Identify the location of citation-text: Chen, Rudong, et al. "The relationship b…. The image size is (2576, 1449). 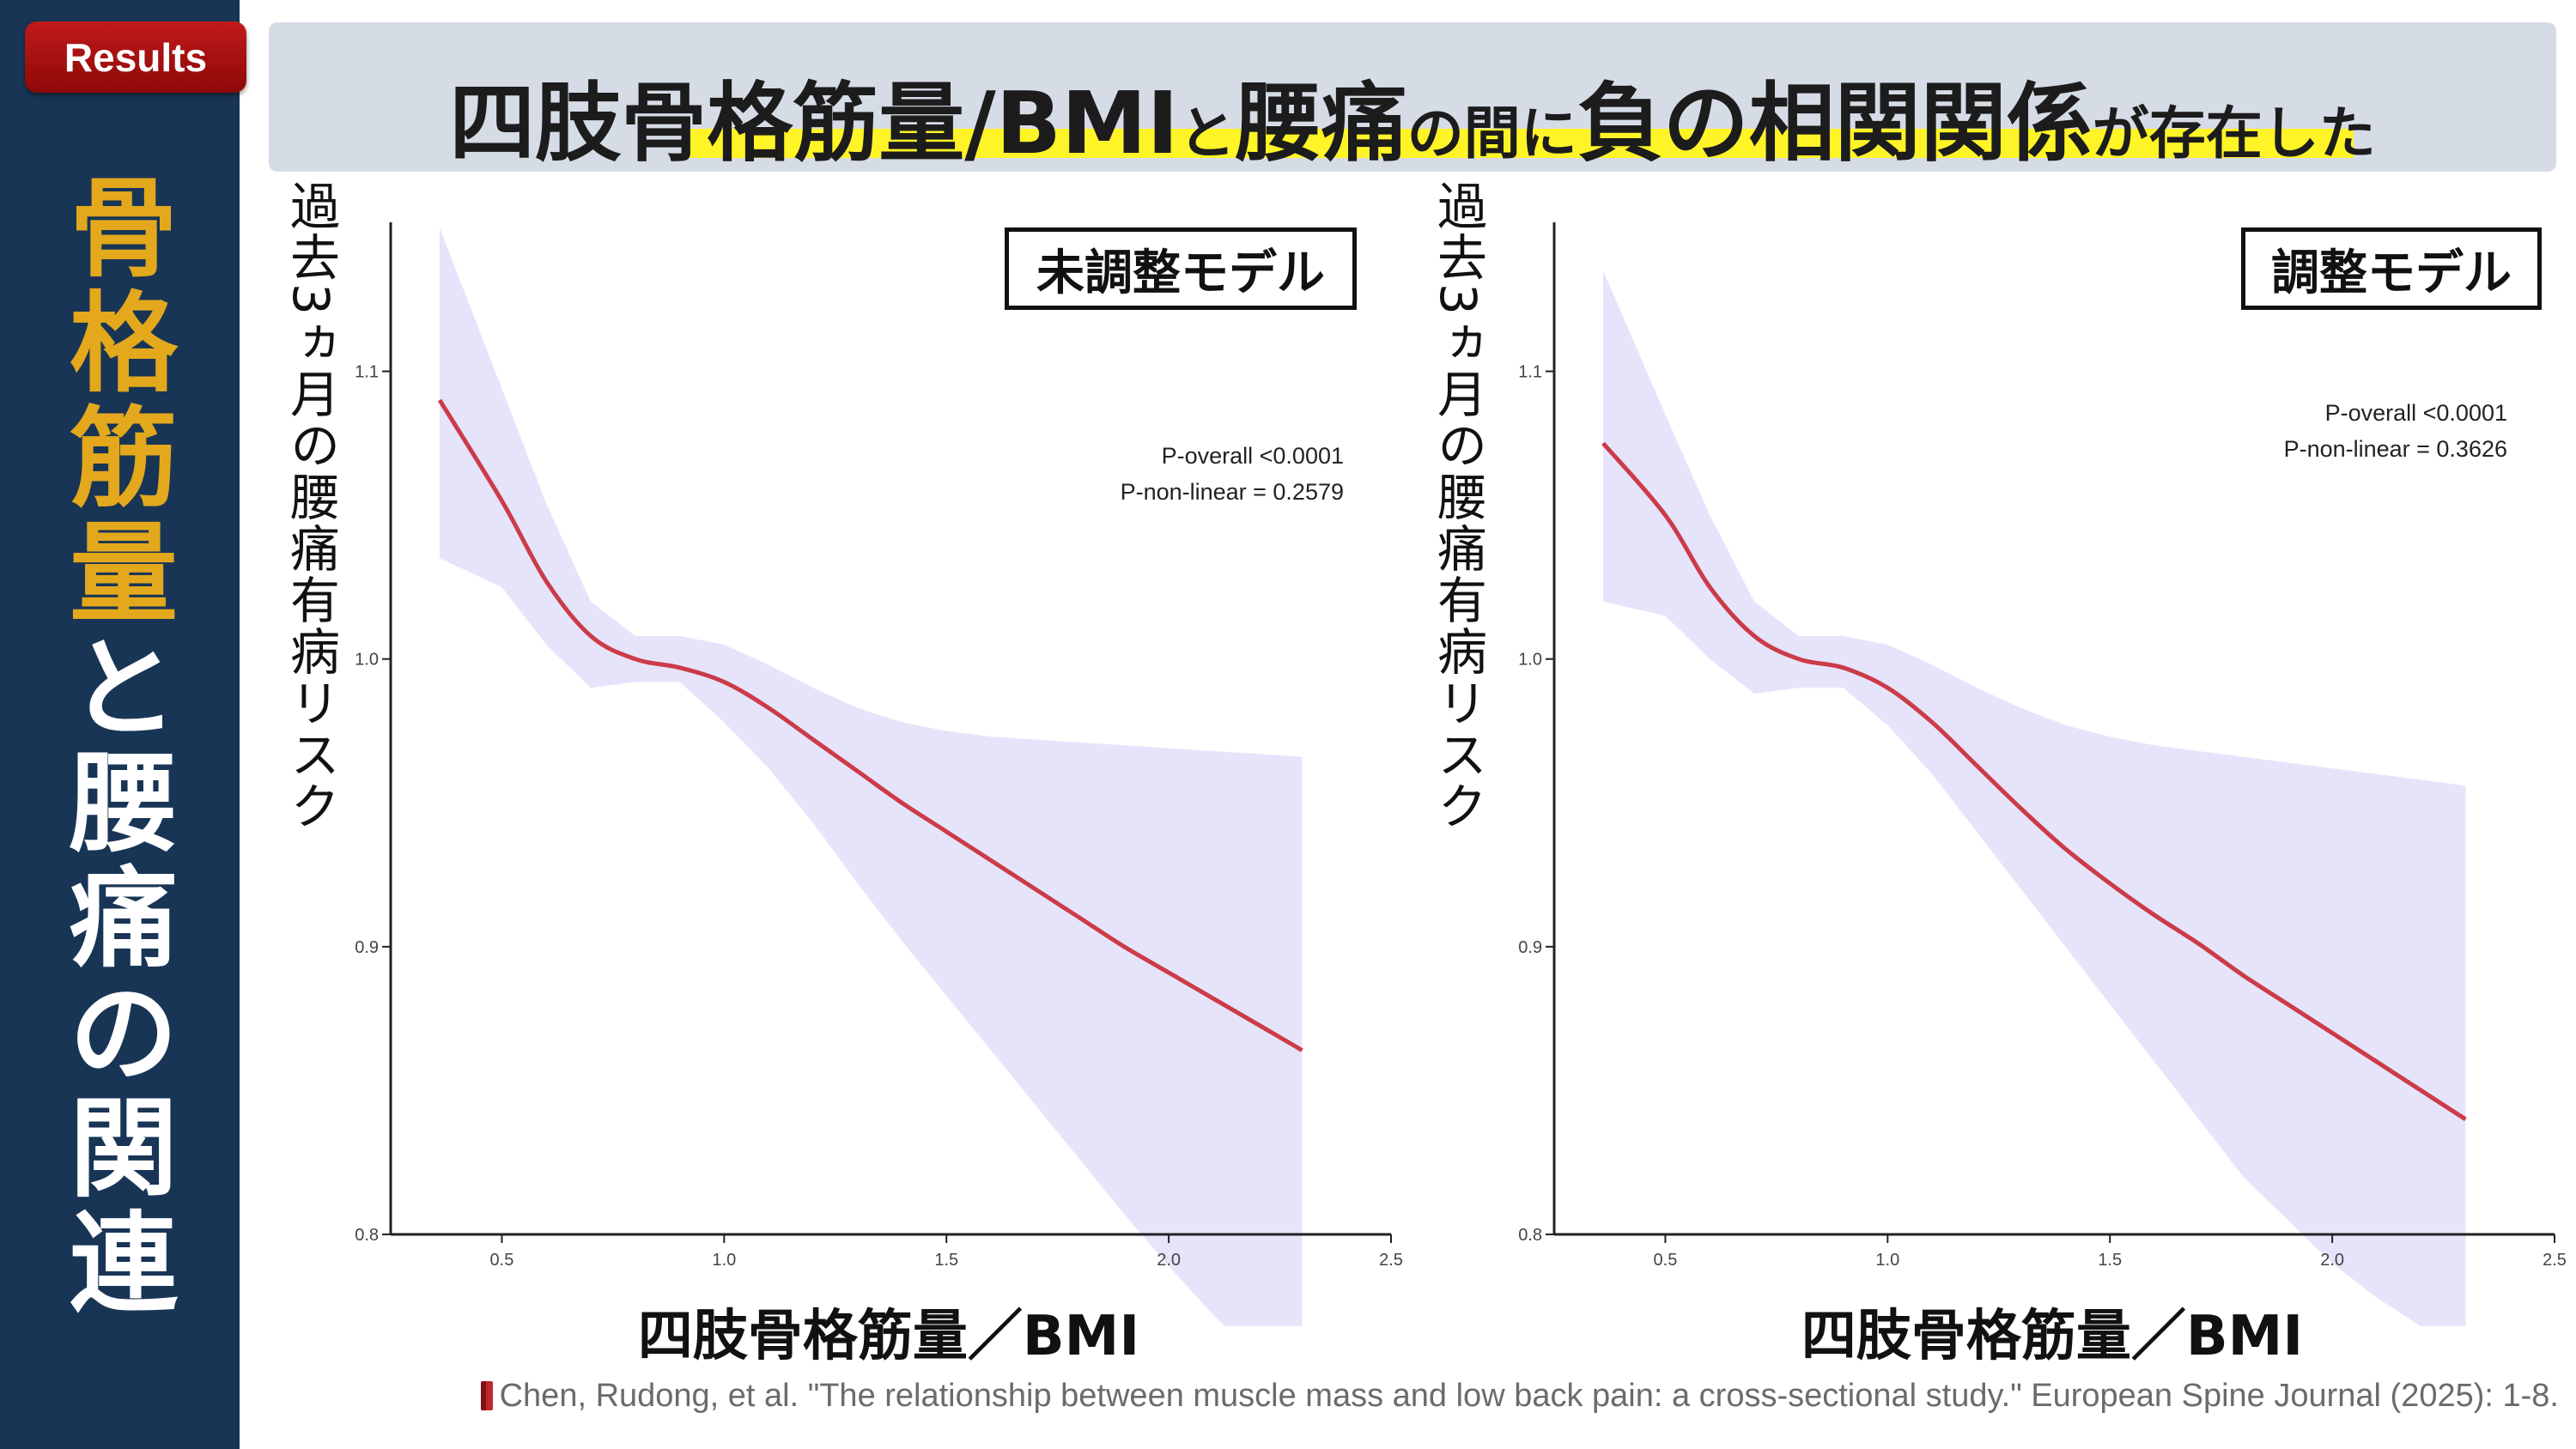
(1529, 1395).